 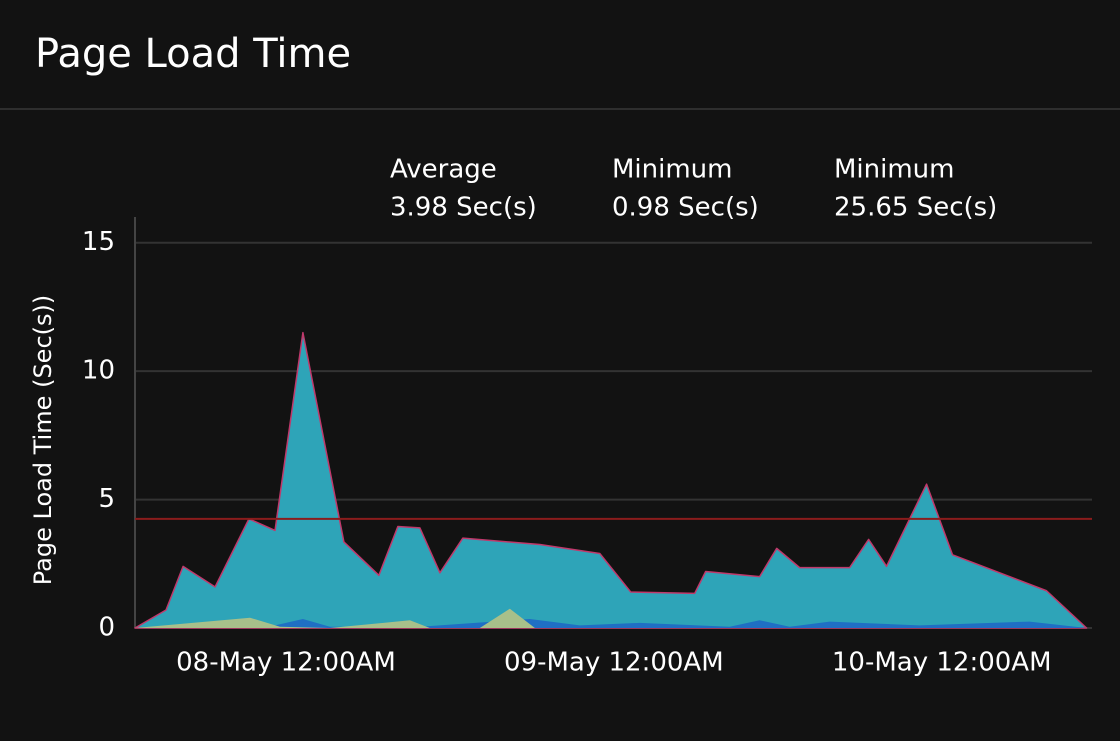 I want to click on x-tick-label: 08-May 12:00AM, so click(x=286, y=663).